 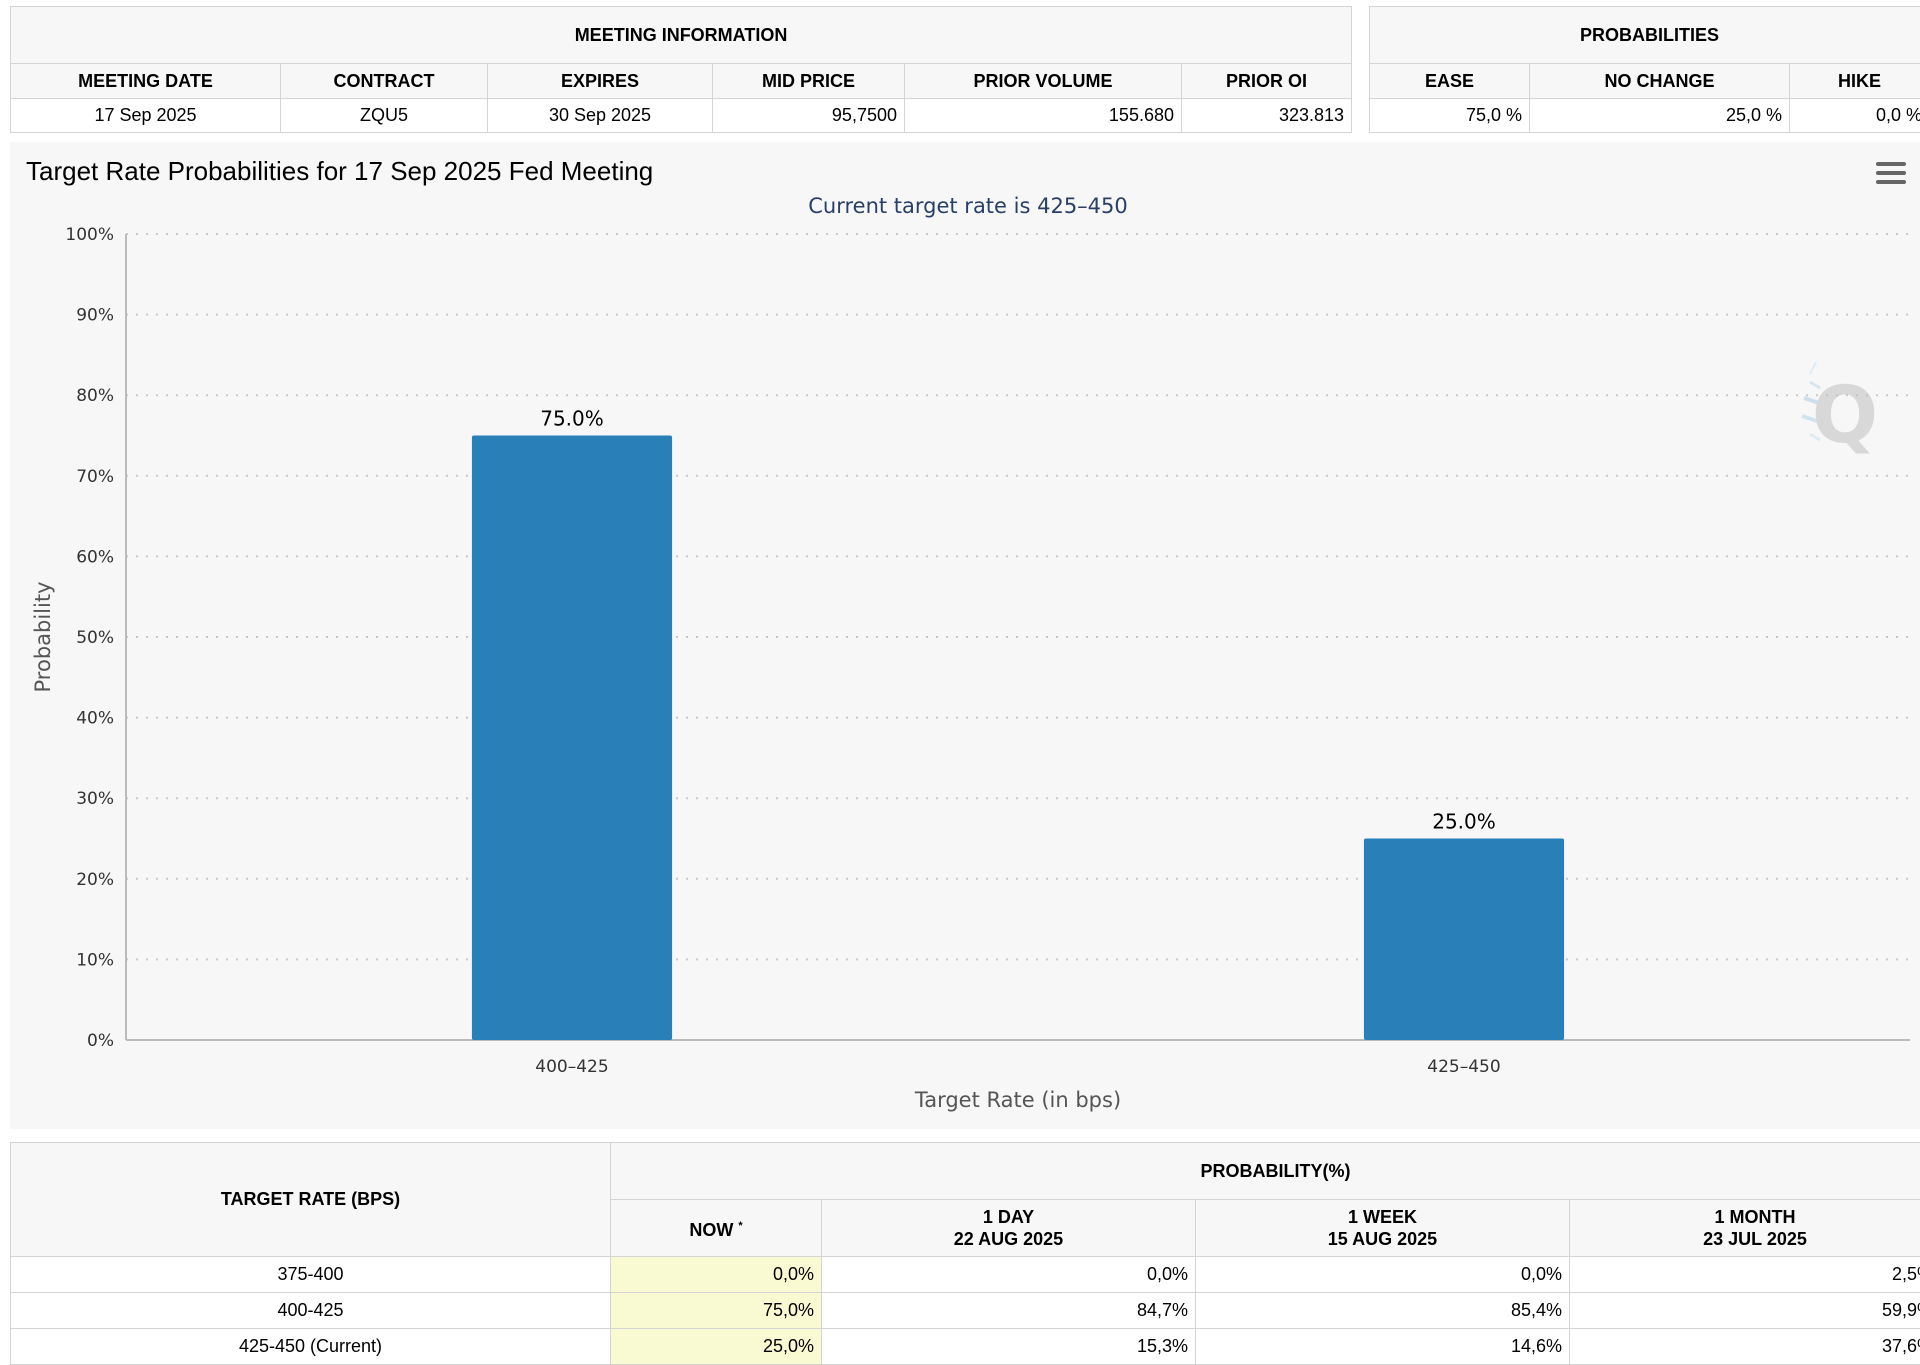 What do you see at coordinates (600, 116) in the screenshot?
I see `expires-value: 30 Sep 2025` at bounding box center [600, 116].